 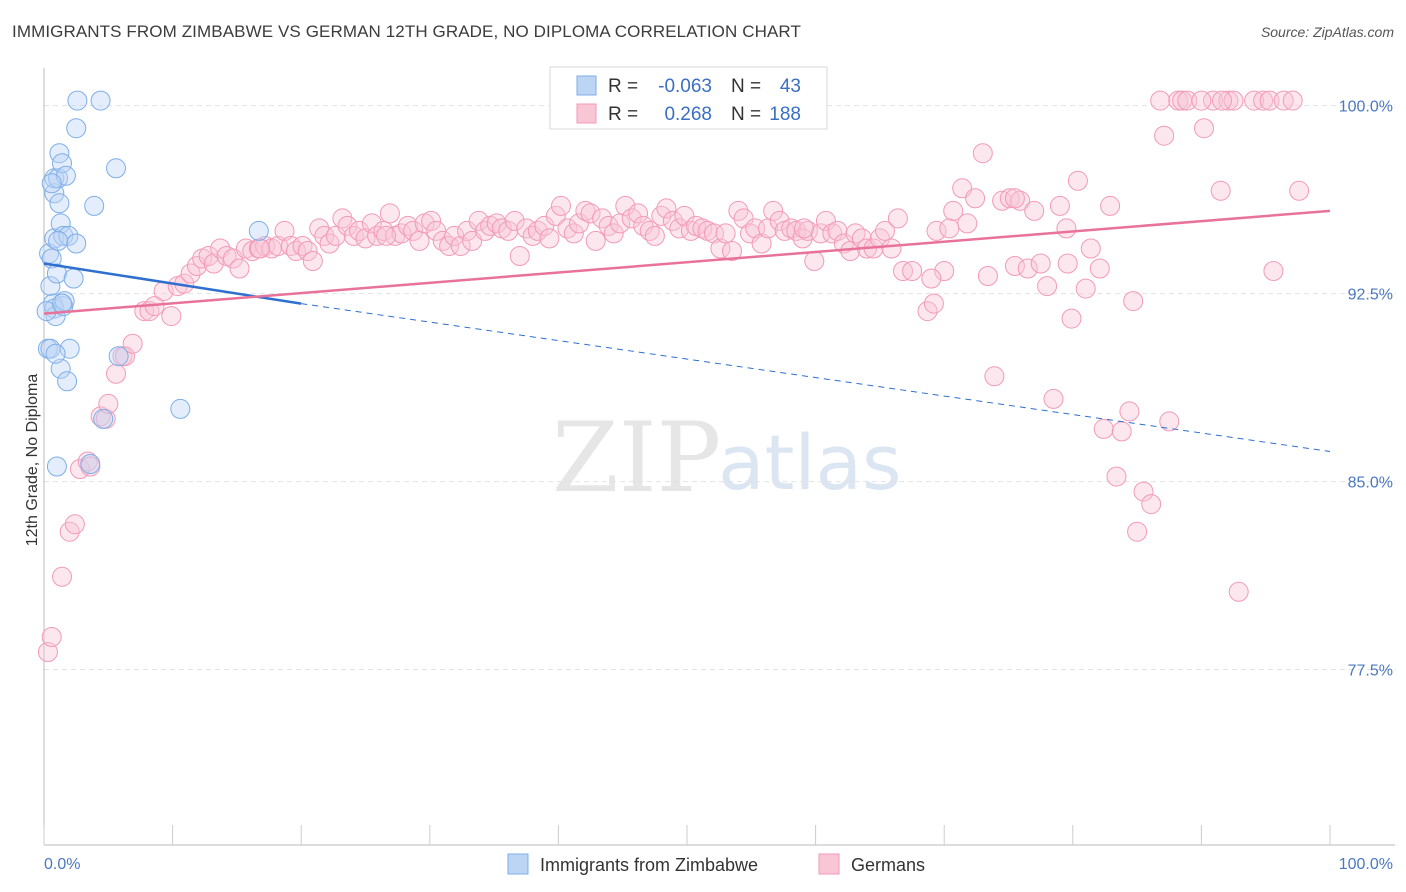 I want to click on legend-top-swatch-blue, so click(x=586, y=85).